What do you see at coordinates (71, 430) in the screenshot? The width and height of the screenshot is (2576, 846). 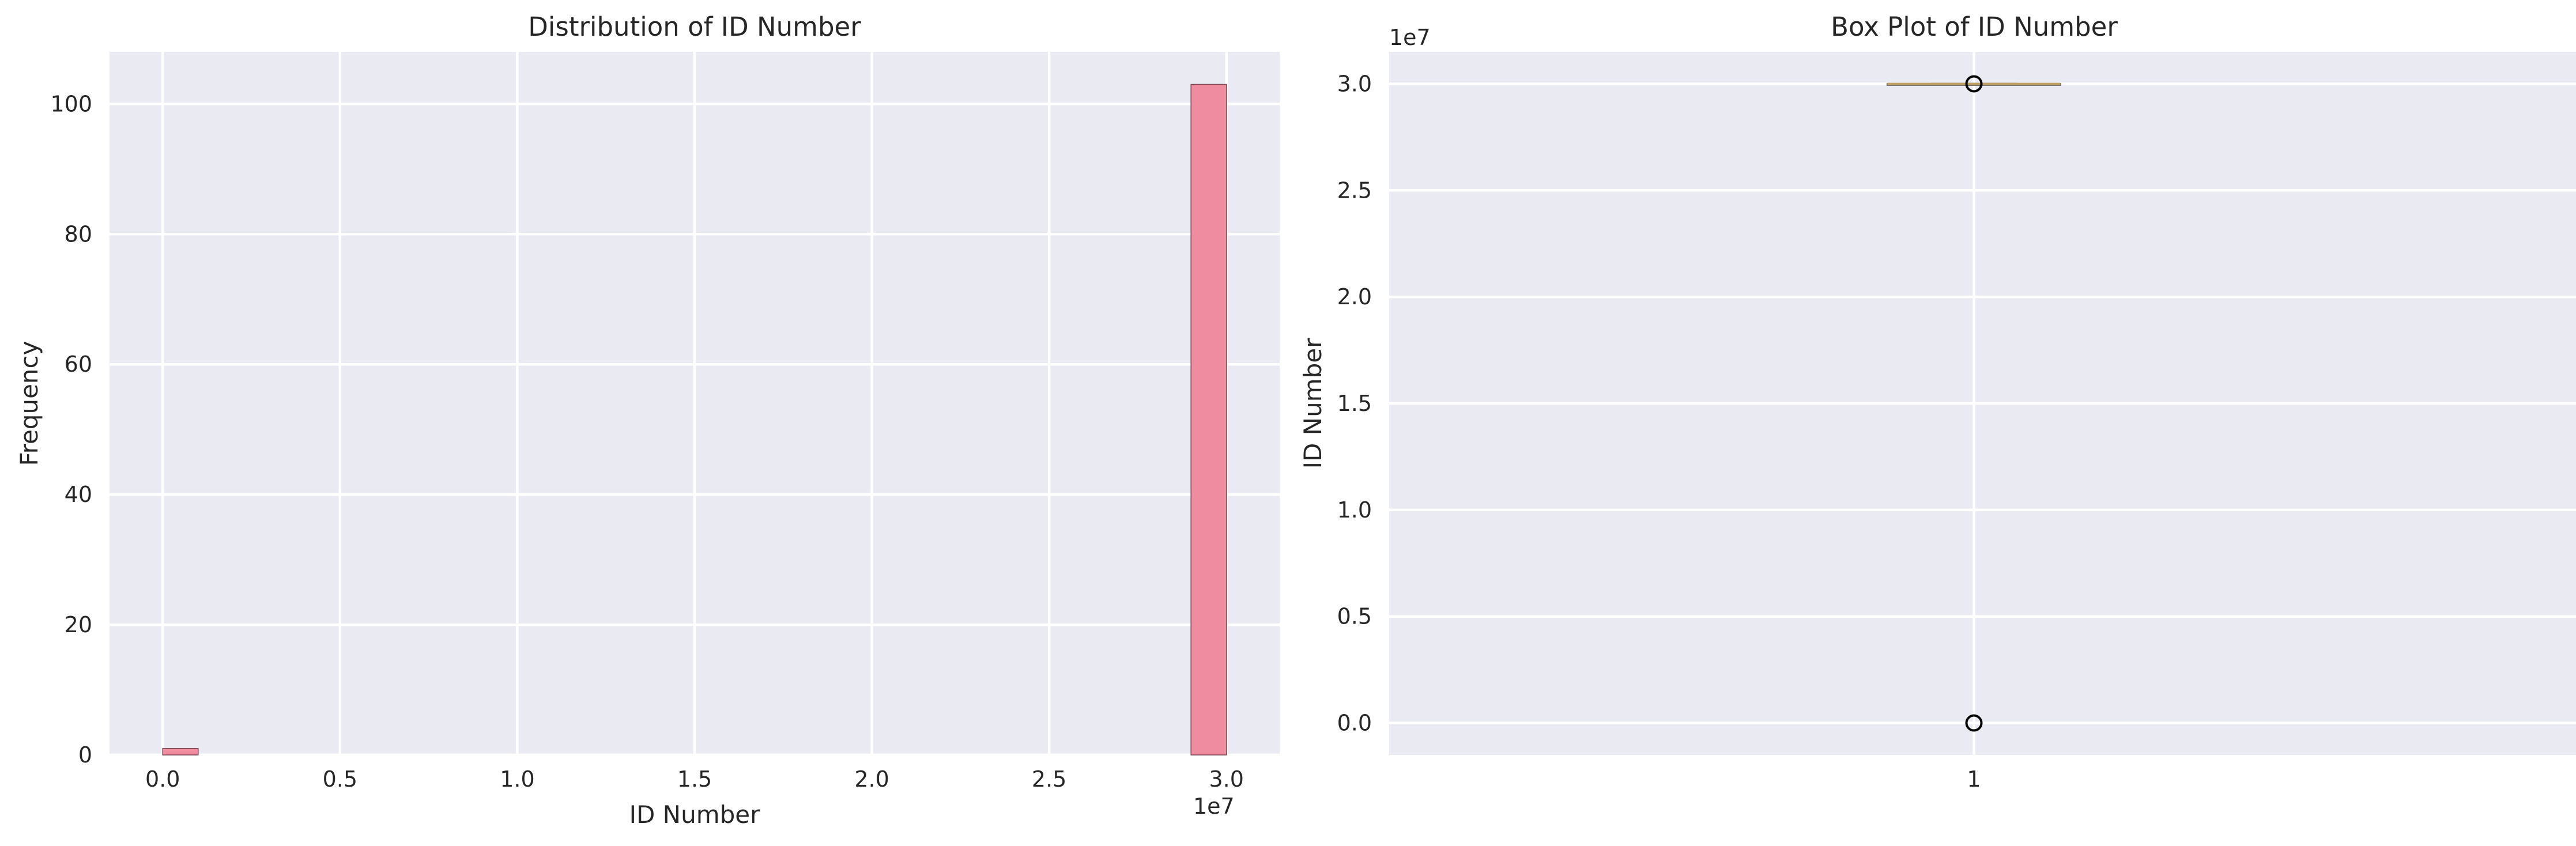 I see `histogram-y-ticks: 0 20 40 60 80 100` at bounding box center [71, 430].